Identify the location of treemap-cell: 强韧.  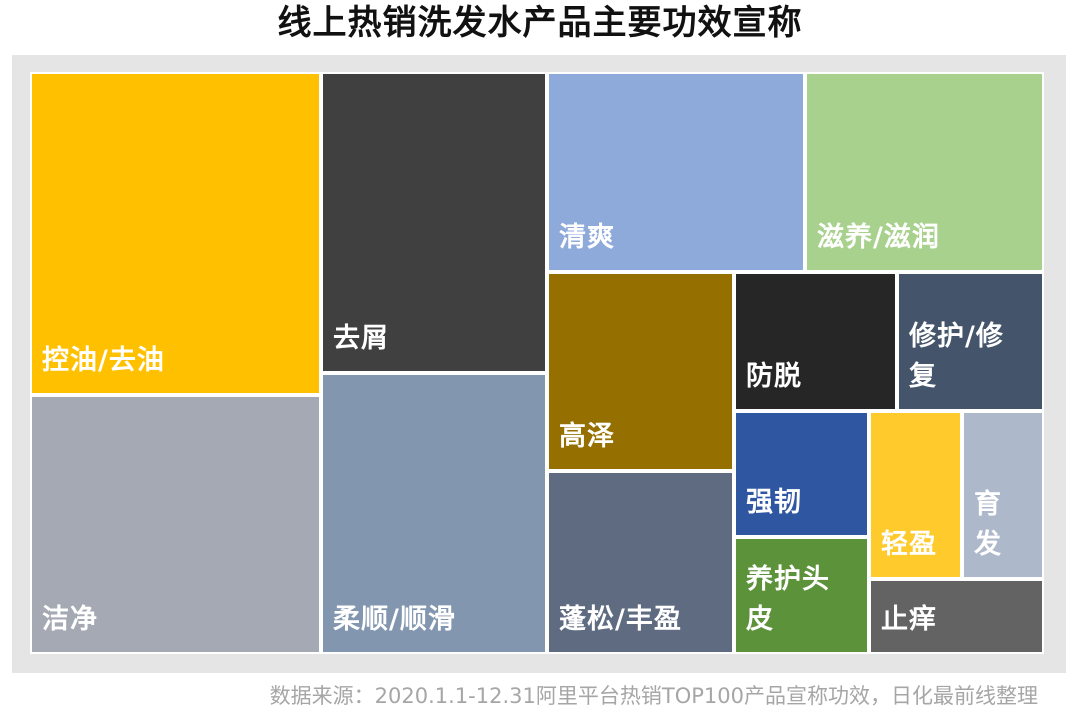
(801, 474).